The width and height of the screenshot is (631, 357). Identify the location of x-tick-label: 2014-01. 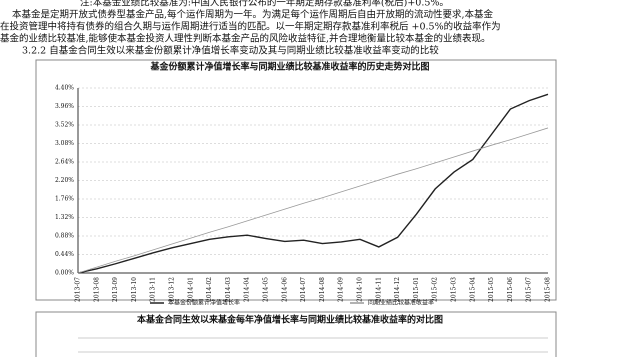
(190, 289).